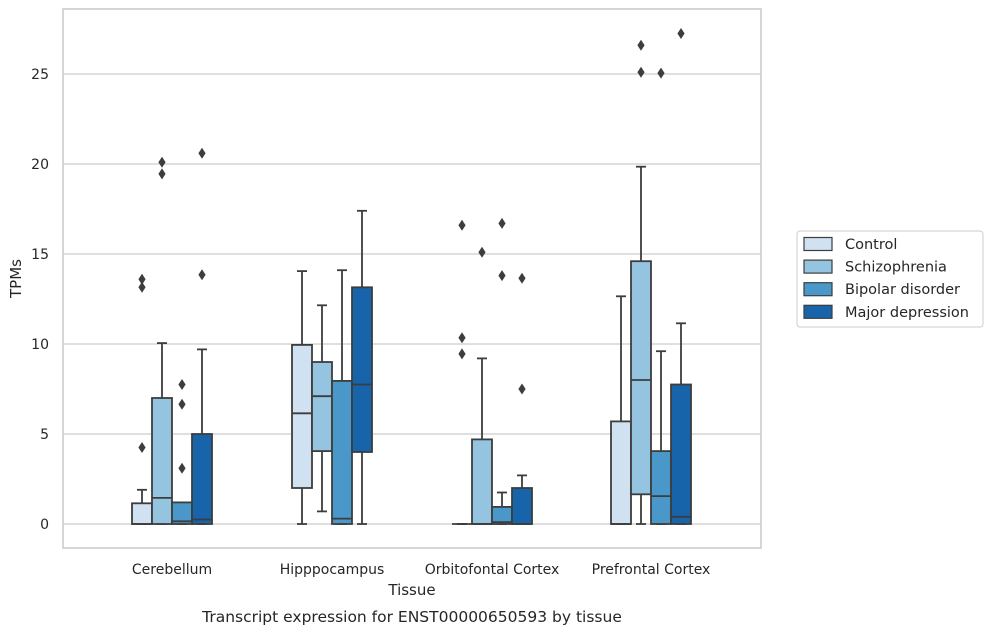  I want to click on legend-item: Control, so click(850, 244).